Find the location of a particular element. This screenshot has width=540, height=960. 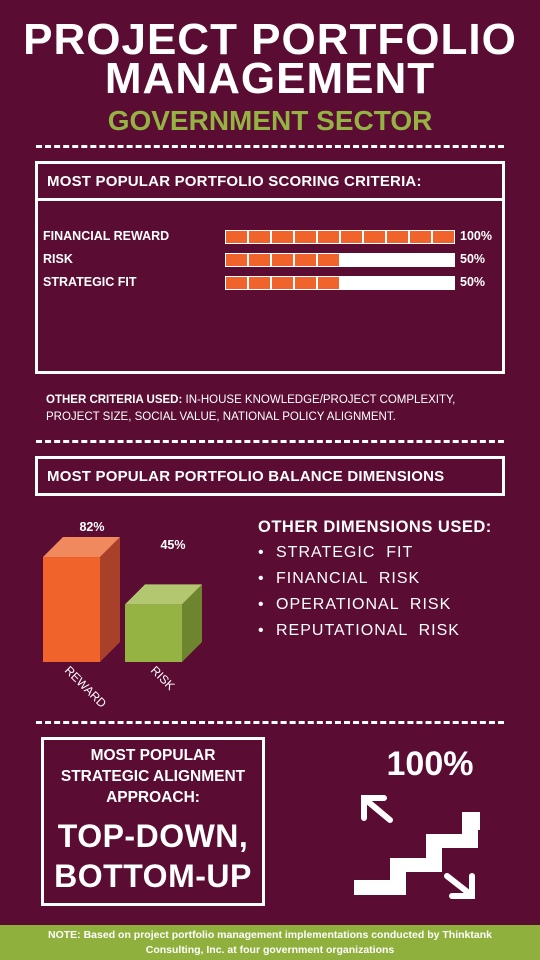

criteria-label: FINANCIAL REWARD is located at coordinates (106, 236).